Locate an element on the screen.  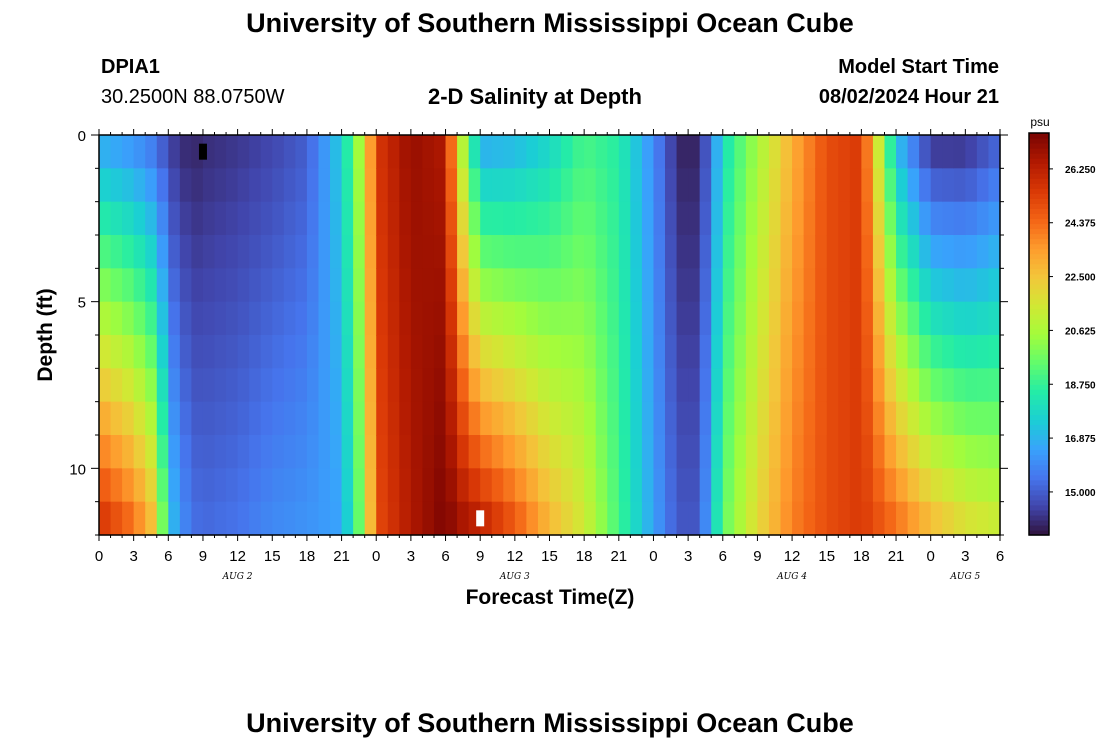
colorbar-tick-label: 18.750 is located at coordinates (1080, 385).